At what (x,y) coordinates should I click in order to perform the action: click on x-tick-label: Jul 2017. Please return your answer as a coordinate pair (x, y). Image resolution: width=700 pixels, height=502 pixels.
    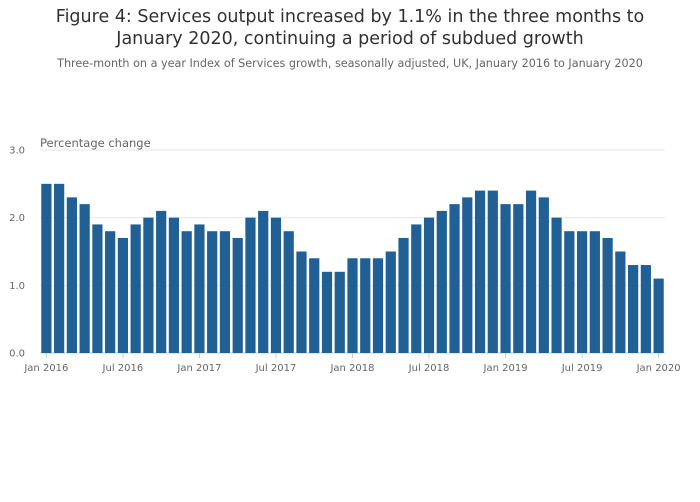
    Looking at the image, I should click on (276, 368).